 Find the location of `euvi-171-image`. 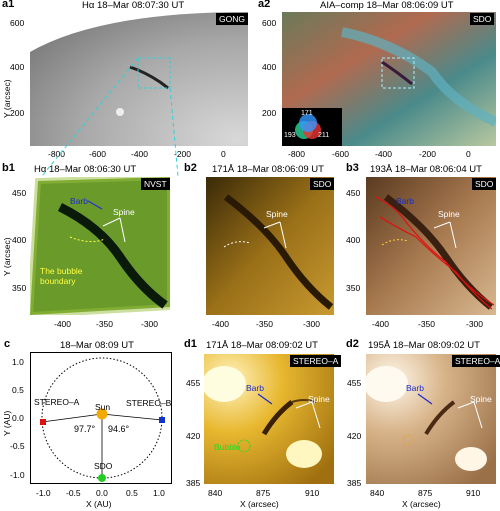

euvi-171-image is located at coordinates (269, 419).